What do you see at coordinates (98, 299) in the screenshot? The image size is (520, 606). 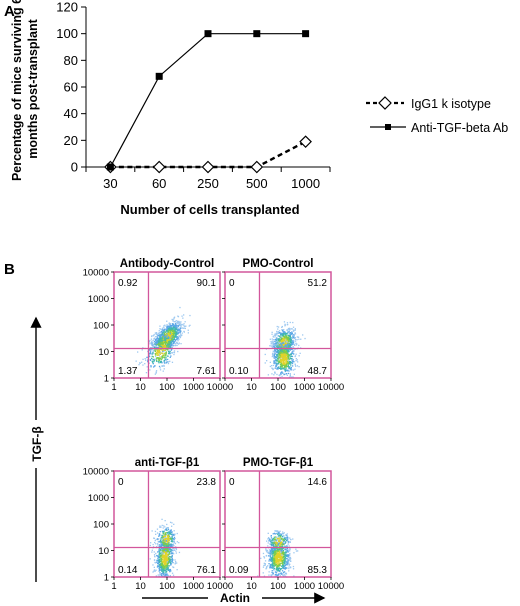 I see `y-tick-label: 1000` at bounding box center [98, 299].